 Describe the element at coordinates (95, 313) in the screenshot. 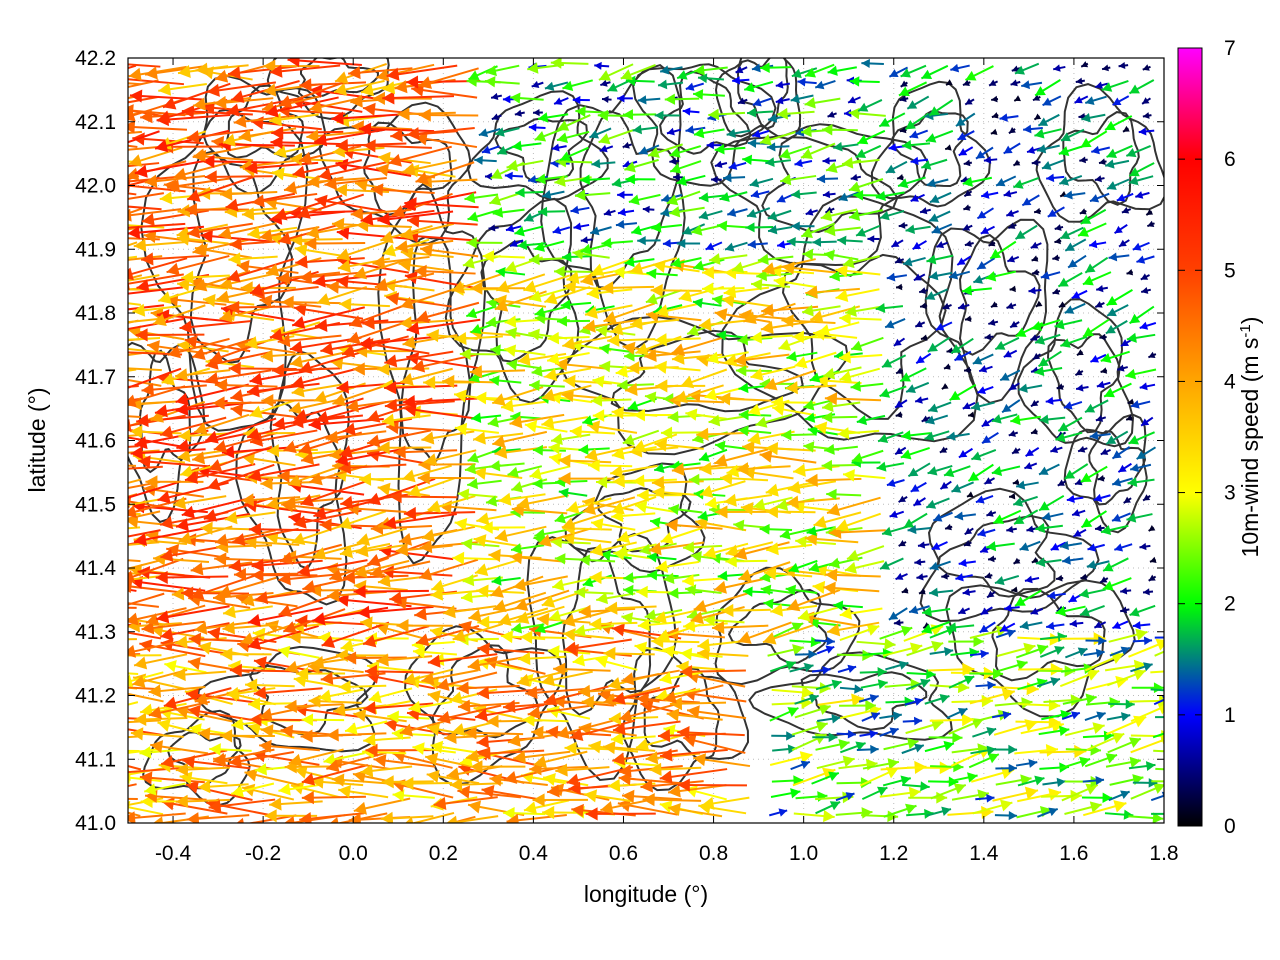

I see `y-tick-label: 41.8` at that location.